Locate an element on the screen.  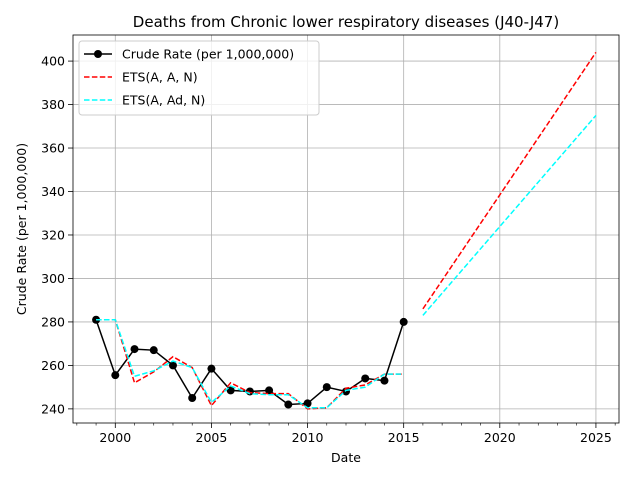
y-tick-label: 240 is located at coordinates (53, 408).